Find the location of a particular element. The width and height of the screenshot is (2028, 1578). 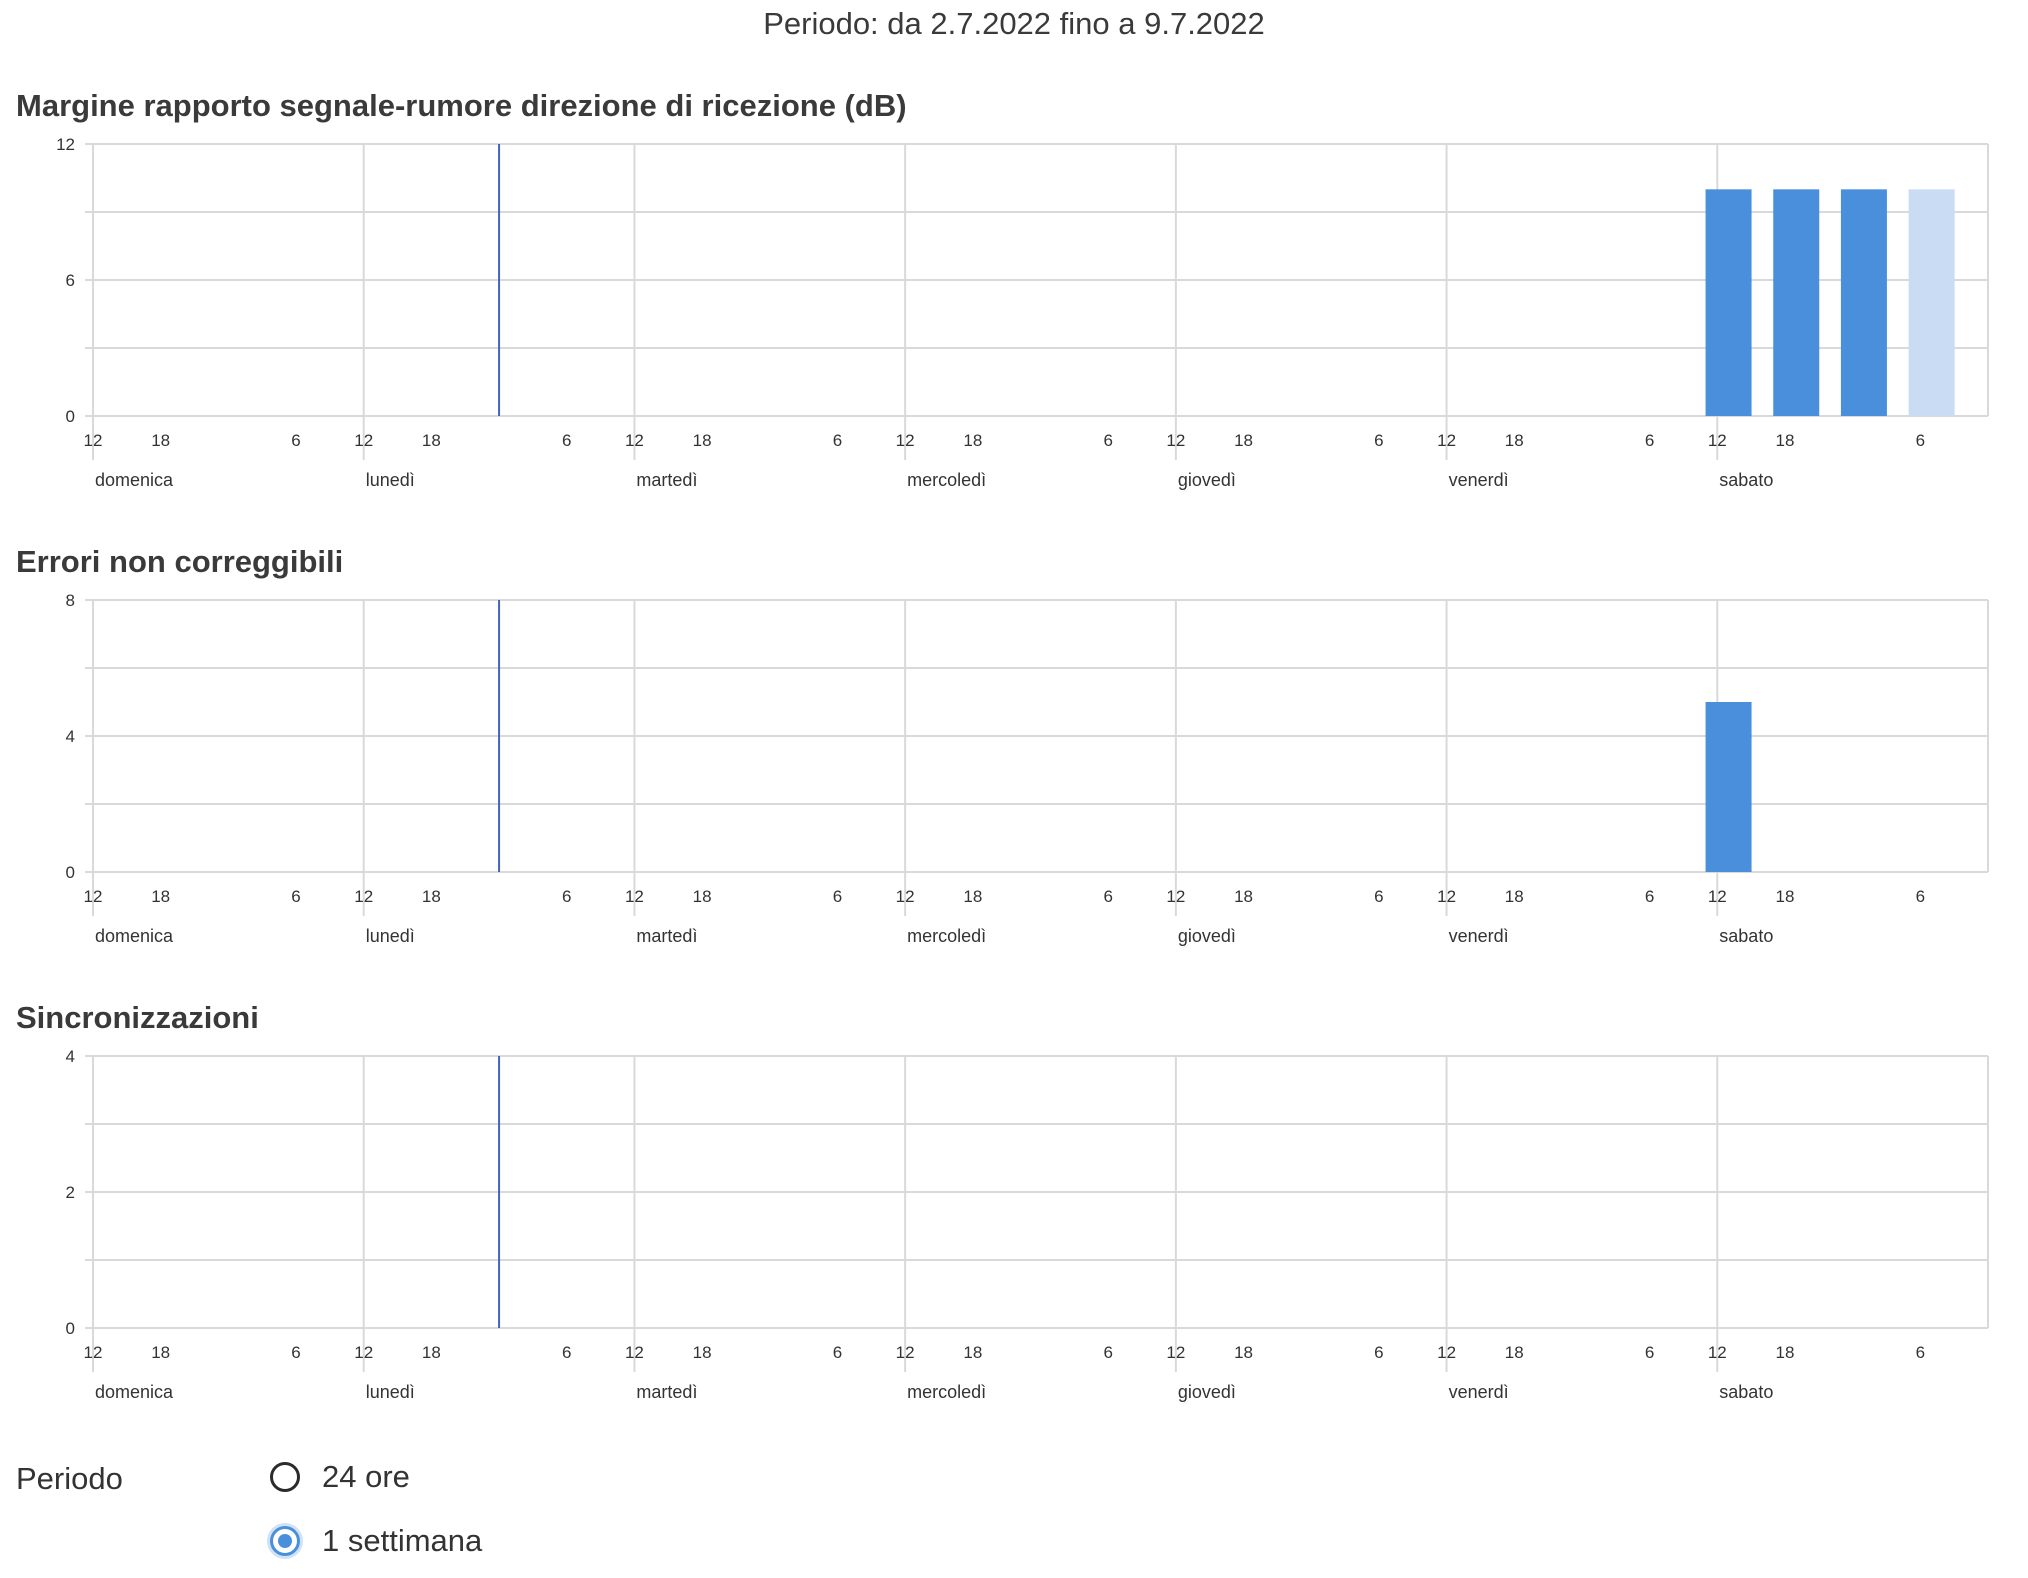

radio-checked-icon is located at coordinates (285, 1541).